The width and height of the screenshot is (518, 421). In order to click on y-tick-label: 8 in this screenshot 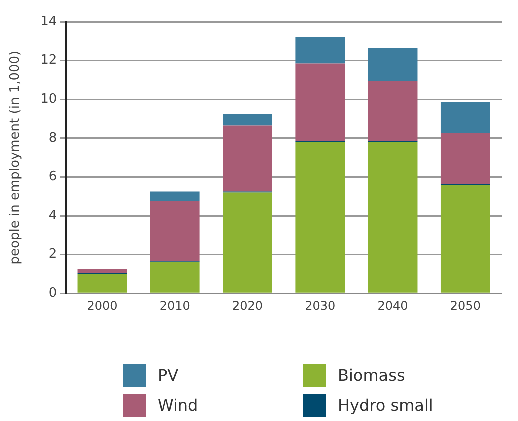, I will do `click(53, 138)`.